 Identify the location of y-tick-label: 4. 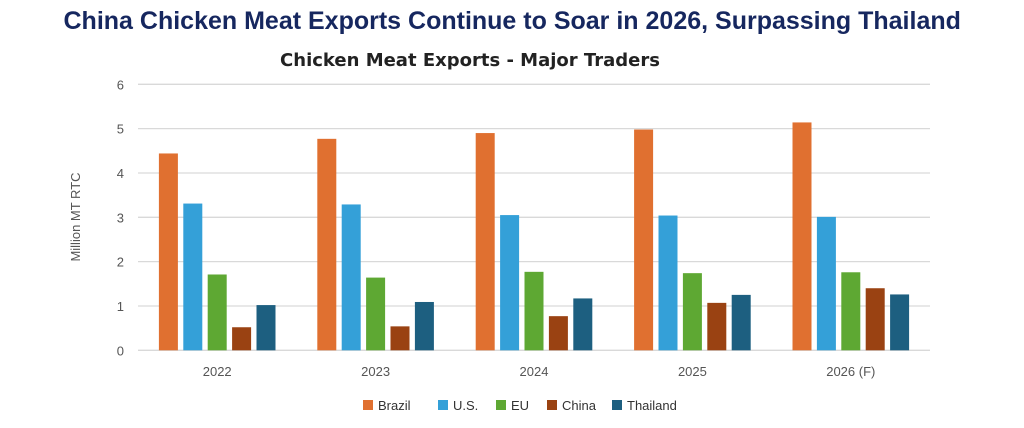
(120, 173).